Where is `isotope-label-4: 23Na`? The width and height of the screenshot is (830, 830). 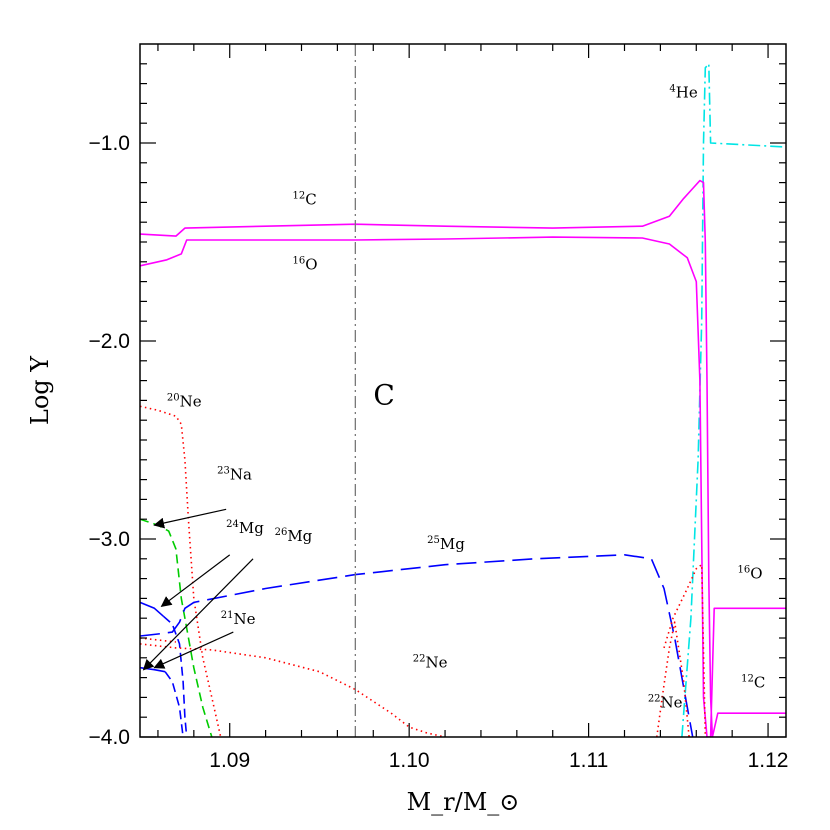 isotope-label-4: 23Na is located at coordinates (234, 475).